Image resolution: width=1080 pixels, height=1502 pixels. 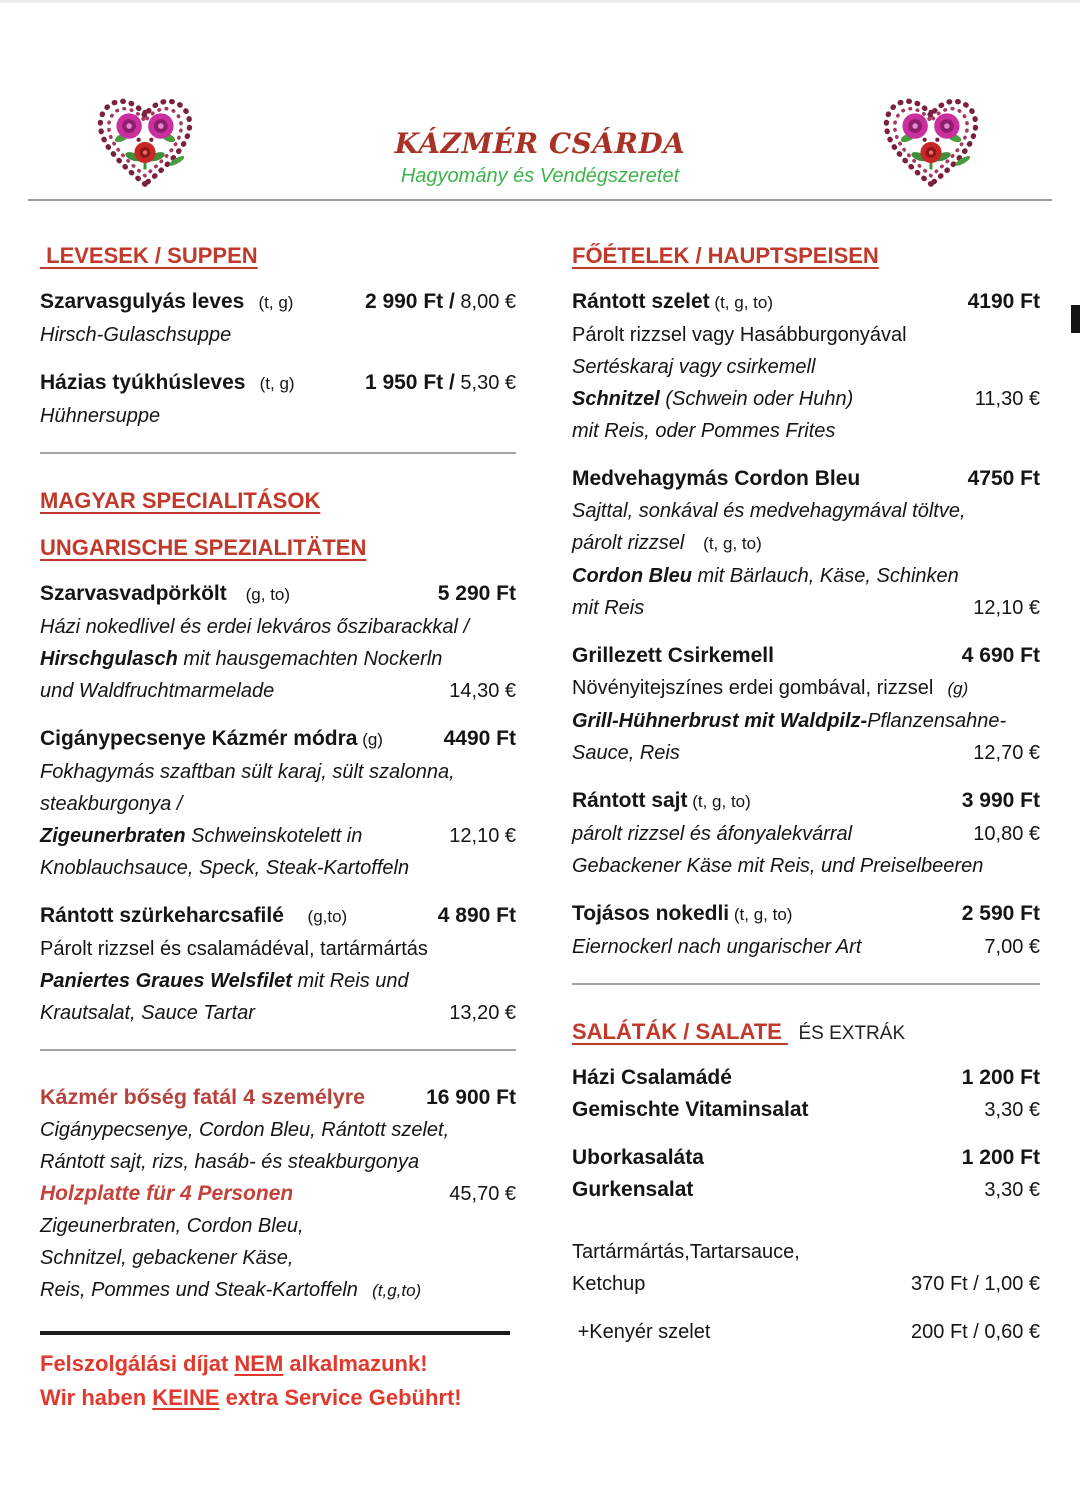 I want to click on menu-line: Hirschgulasch mit hausgemachten Nockerln, so click(x=278, y=659).